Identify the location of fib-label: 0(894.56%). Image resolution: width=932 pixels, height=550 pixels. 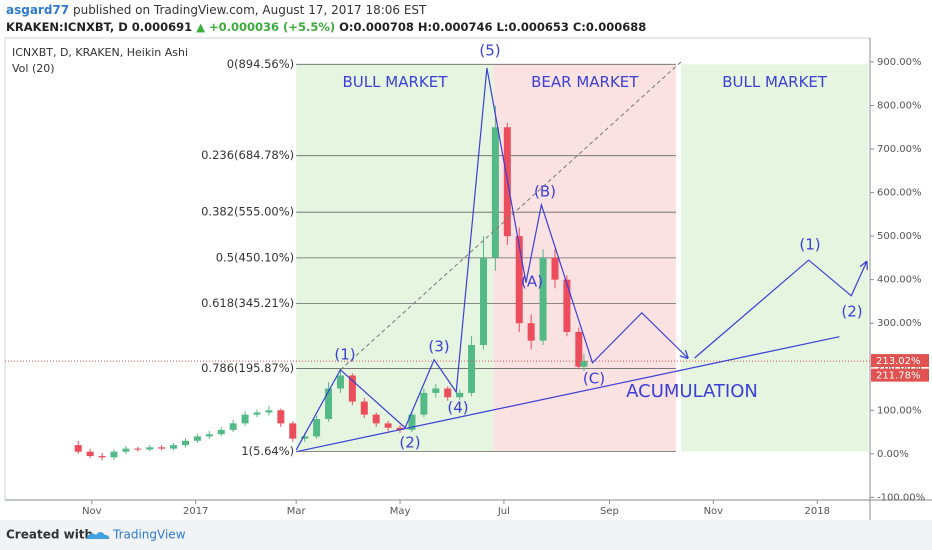
(260, 64).